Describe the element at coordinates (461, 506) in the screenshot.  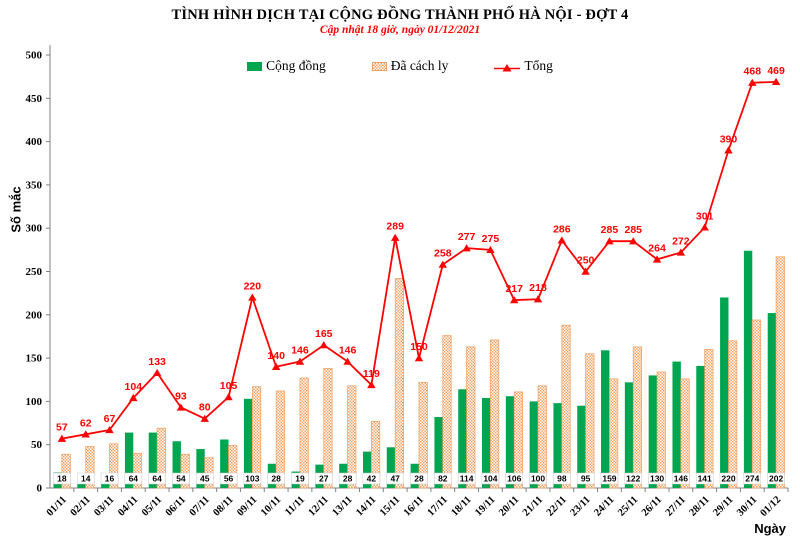
I see `x-tick-label: 18/11` at that location.